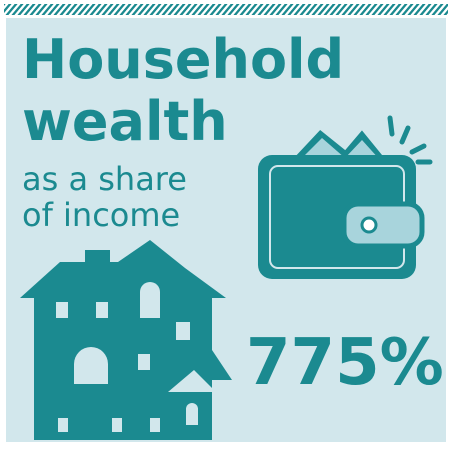  Describe the element at coordinates (226, 9) in the screenshot. I see `hatched-stripe` at that location.